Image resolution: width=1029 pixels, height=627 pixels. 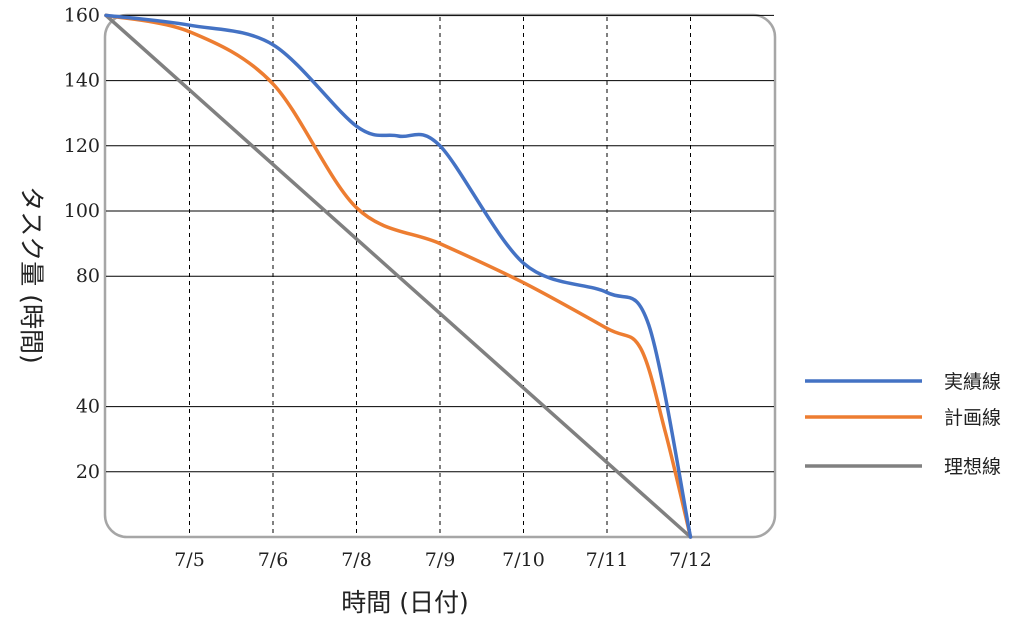 What do you see at coordinates (31, 274) in the screenshot?
I see `y-axis-title: タスク量 (時間)` at bounding box center [31, 274].